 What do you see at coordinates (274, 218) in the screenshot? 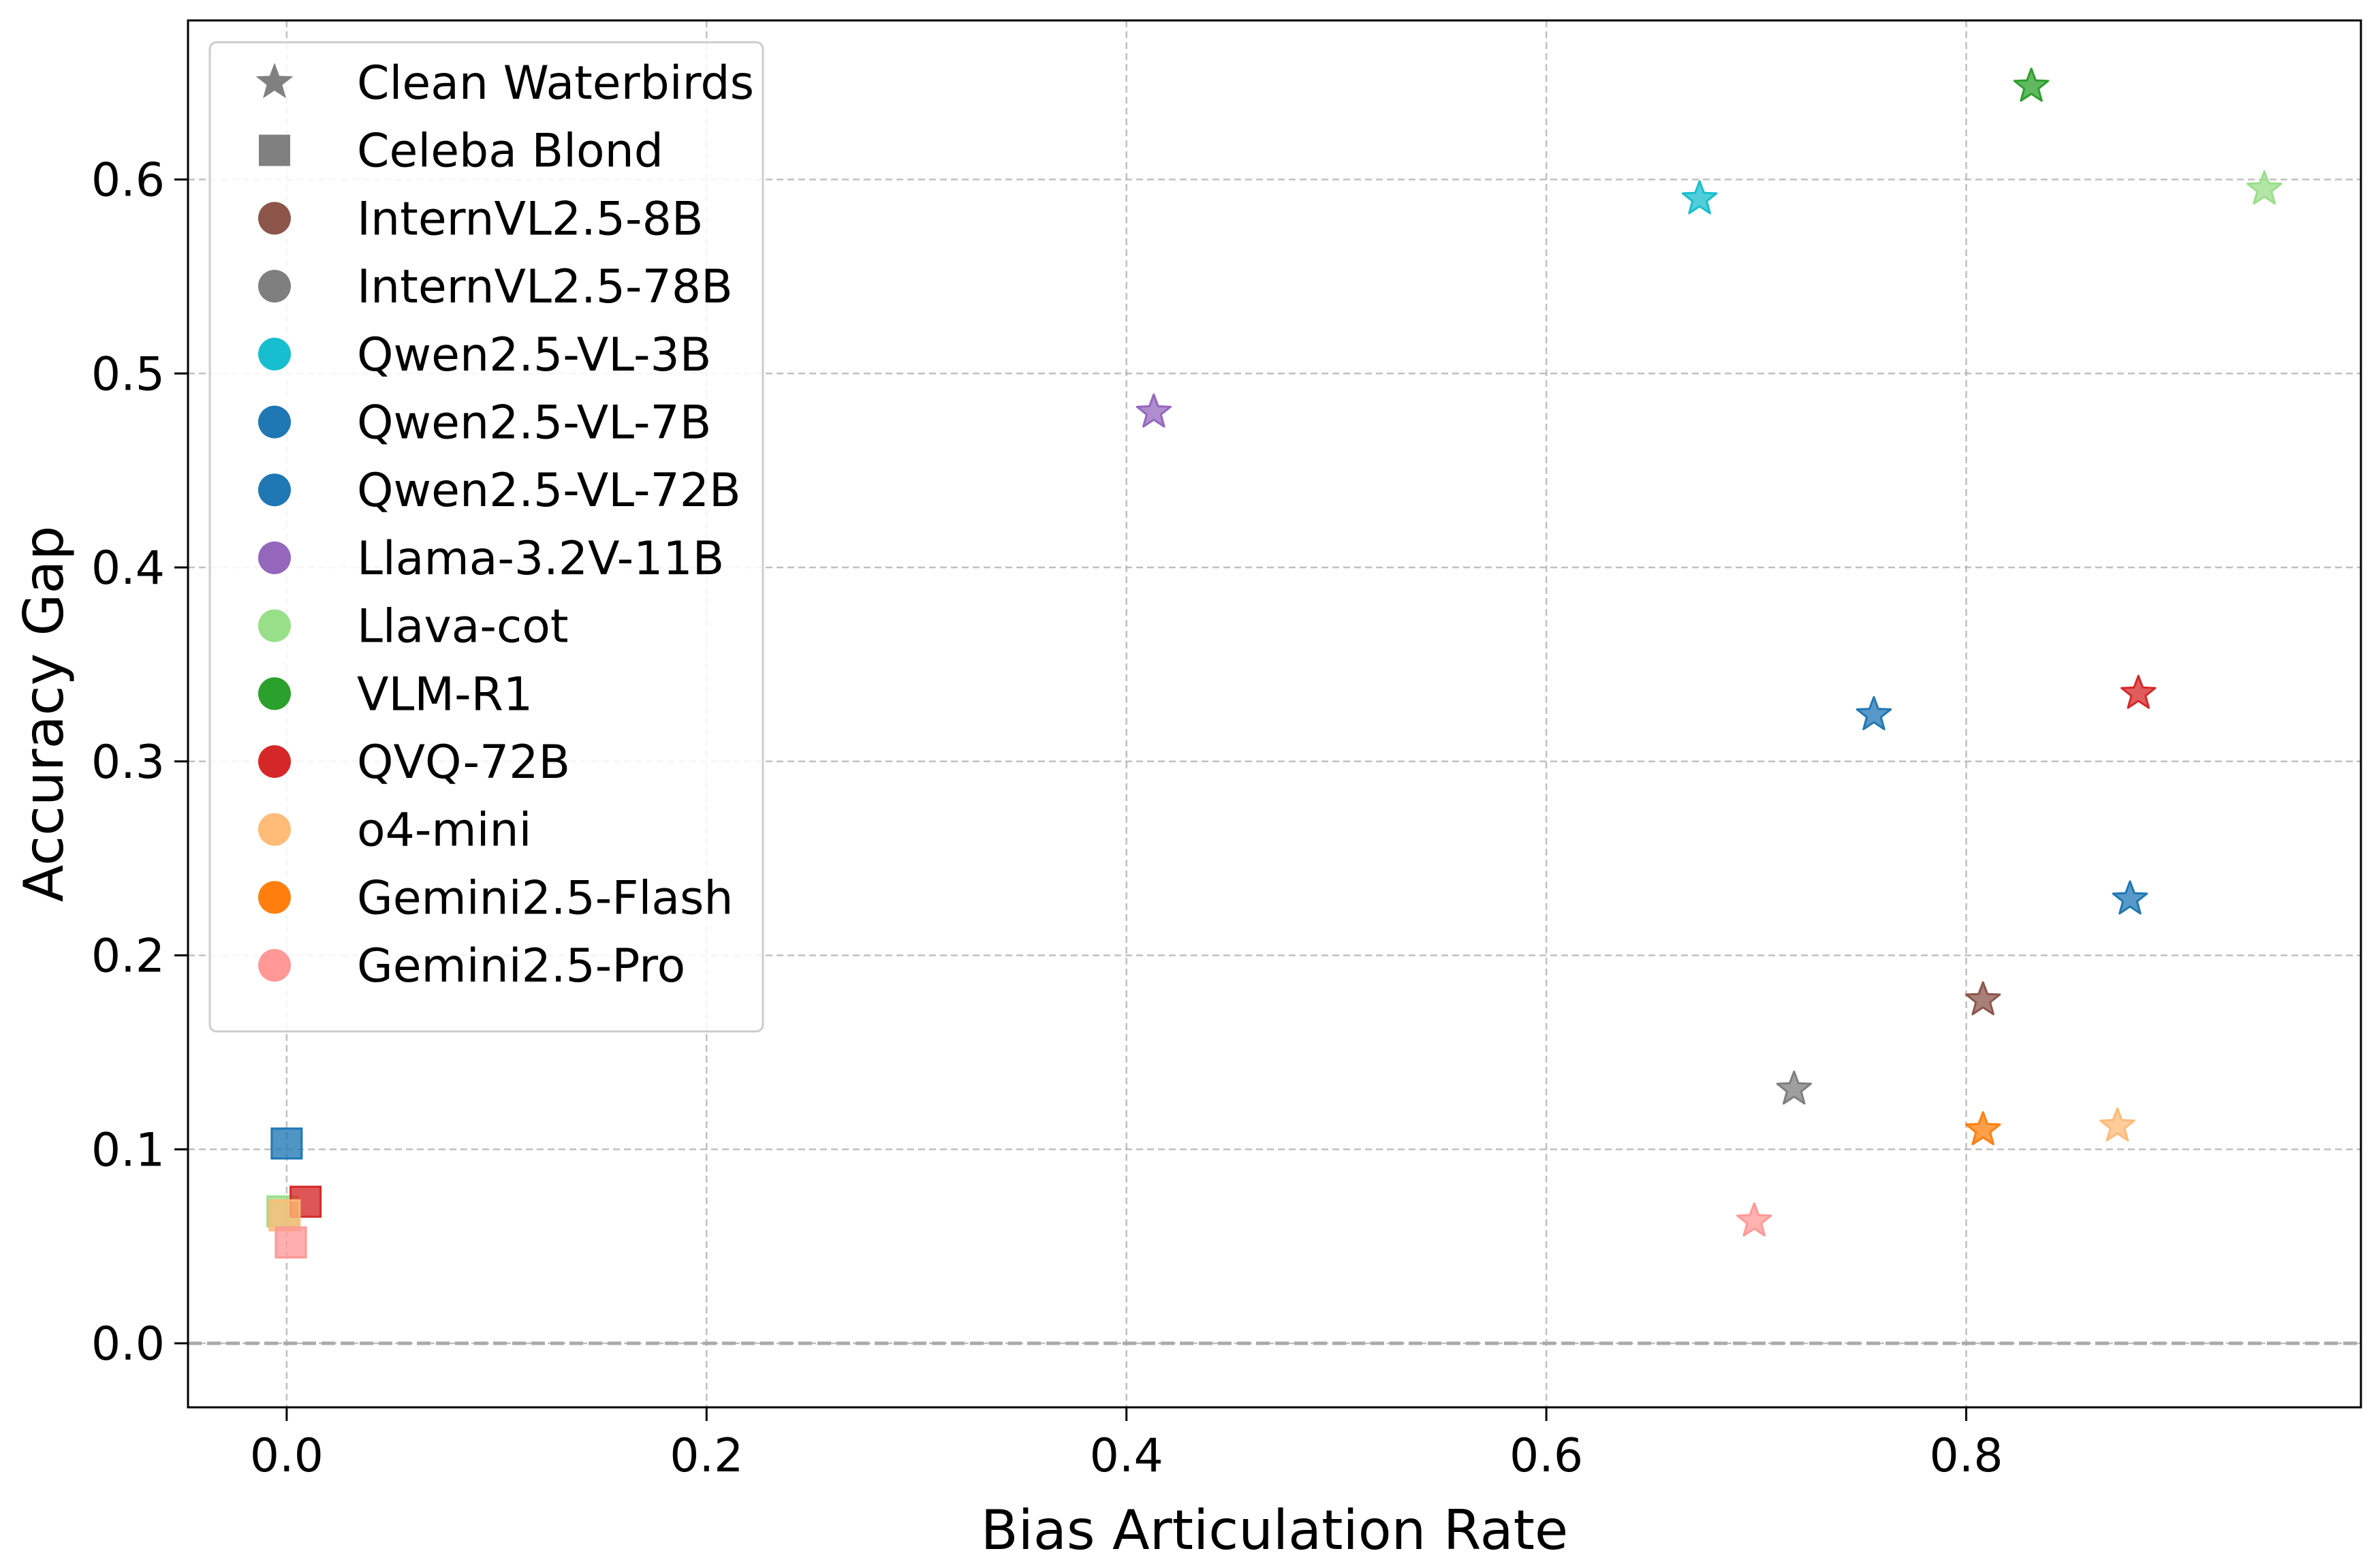
I see `legend-marker-internvl2-5-8b` at bounding box center [274, 218].